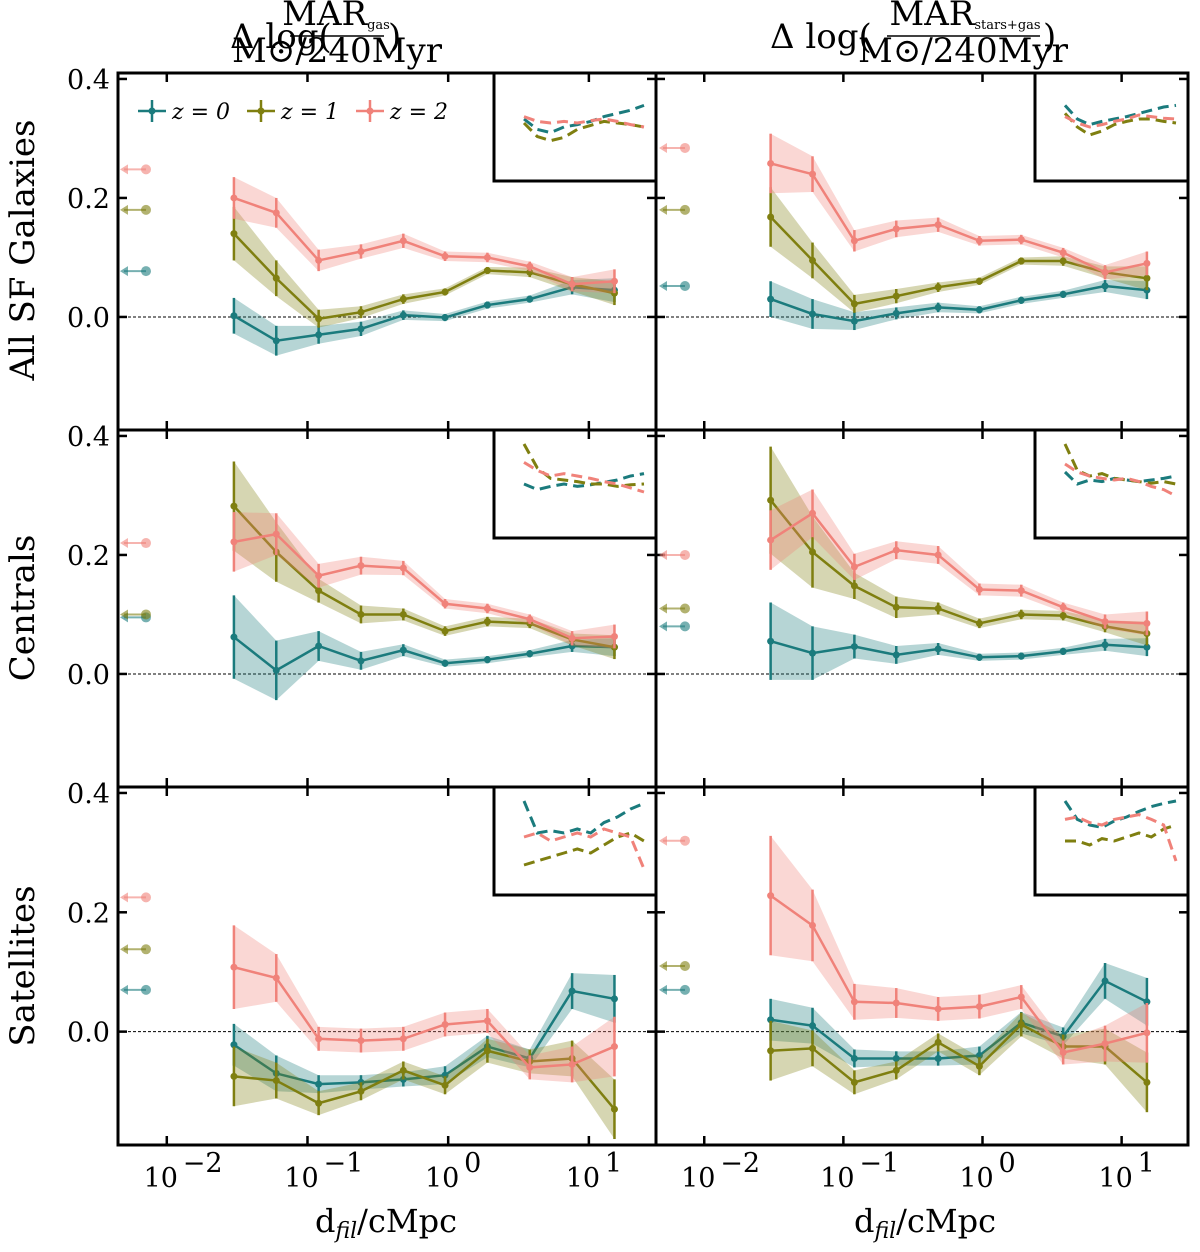  Describe the element at coordinates (1006, 1163) in the screenshot. I see `x-tick-exponent: 0` at that location.